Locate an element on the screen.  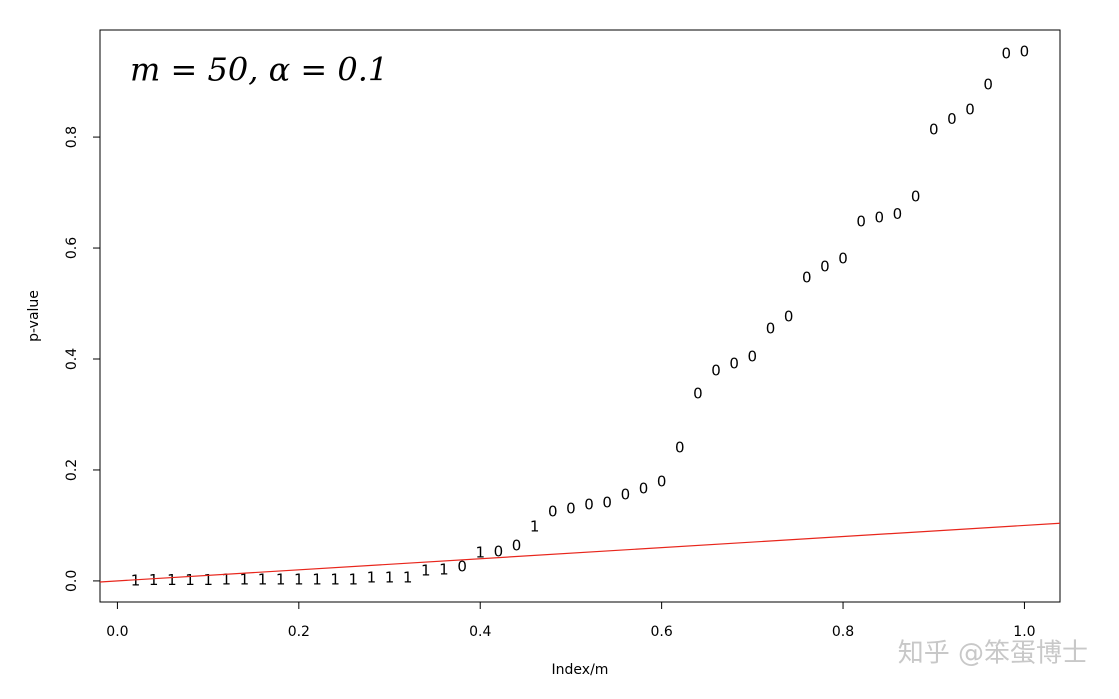
y-tick-label: 0.4 is located at coordinates (72, 359).